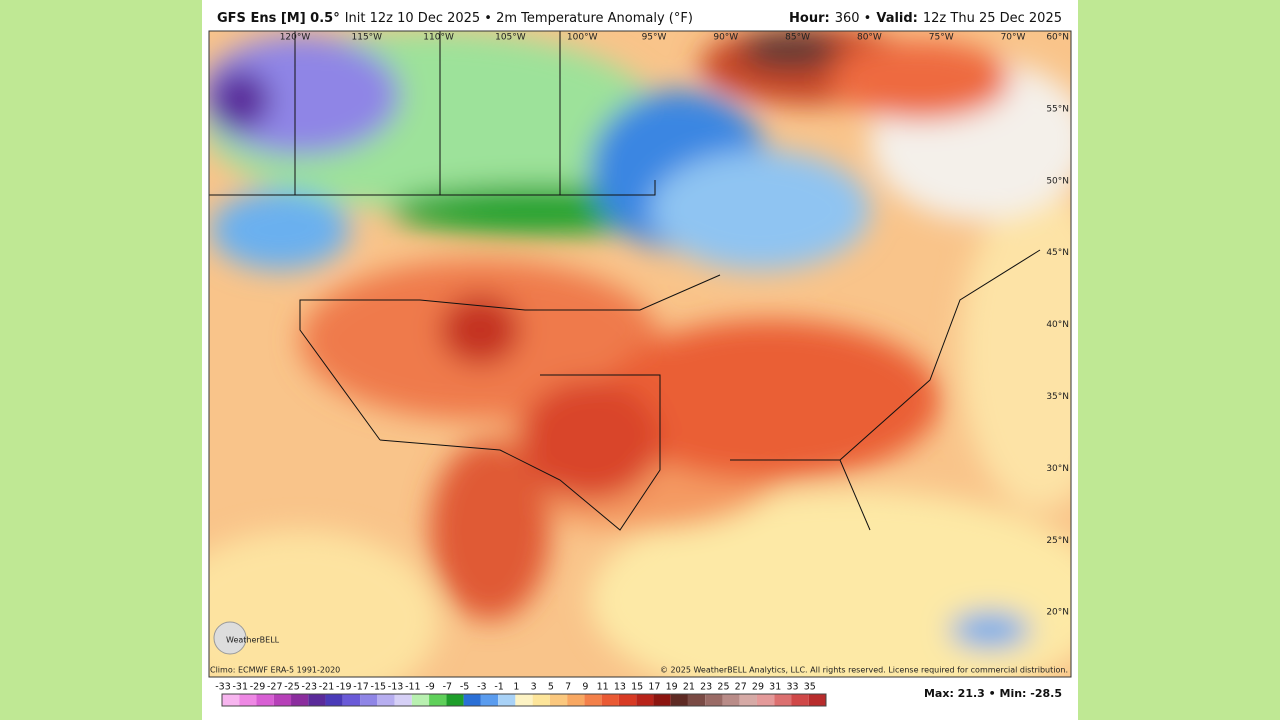 This screenshot has width=1280, height=720. Describe the element at coordinates (810, 687) in the screenshot. I see `colorbar-label: 35` at that location.